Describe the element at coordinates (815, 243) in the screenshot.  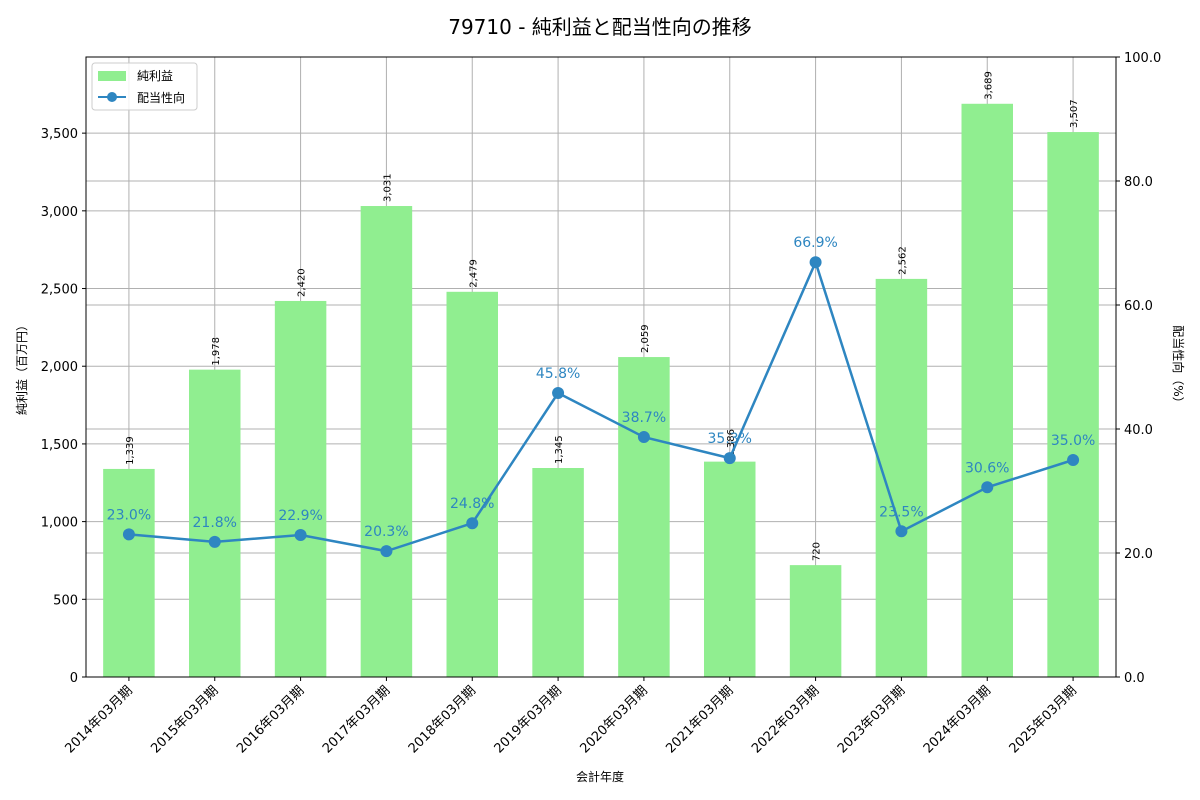
I see `payout-ratio-label: 66.9%` at that location.